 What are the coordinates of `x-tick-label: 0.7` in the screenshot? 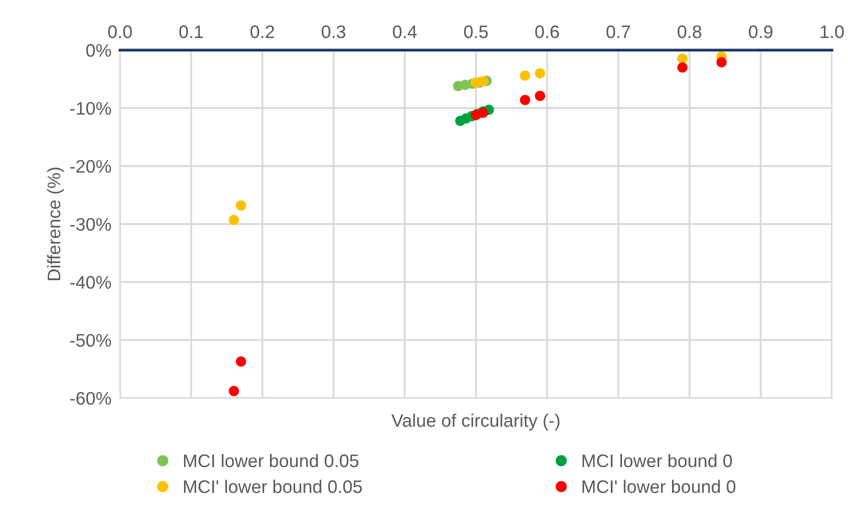 It's located at (618, 31).